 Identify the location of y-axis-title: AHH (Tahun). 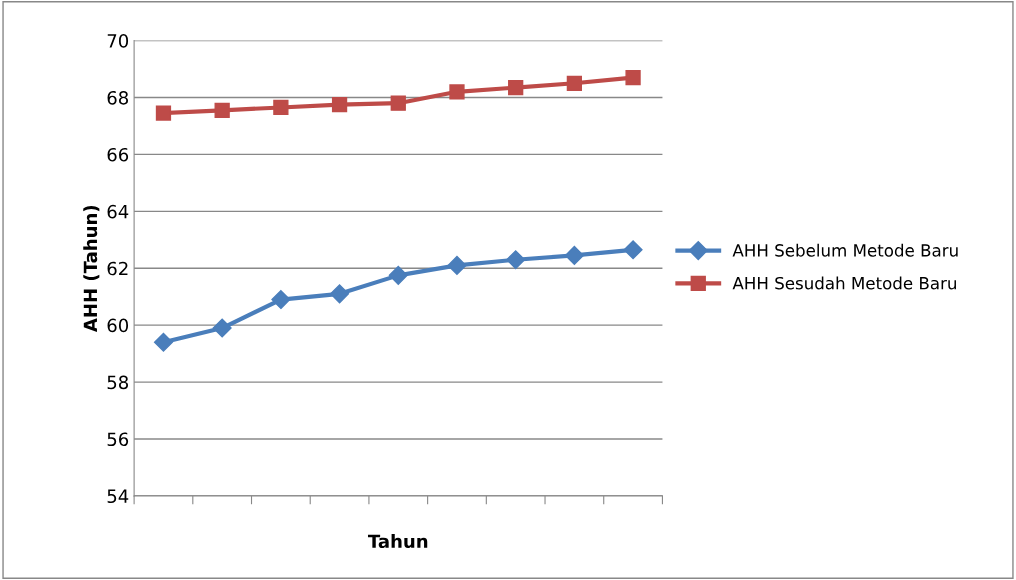
(91, 269).